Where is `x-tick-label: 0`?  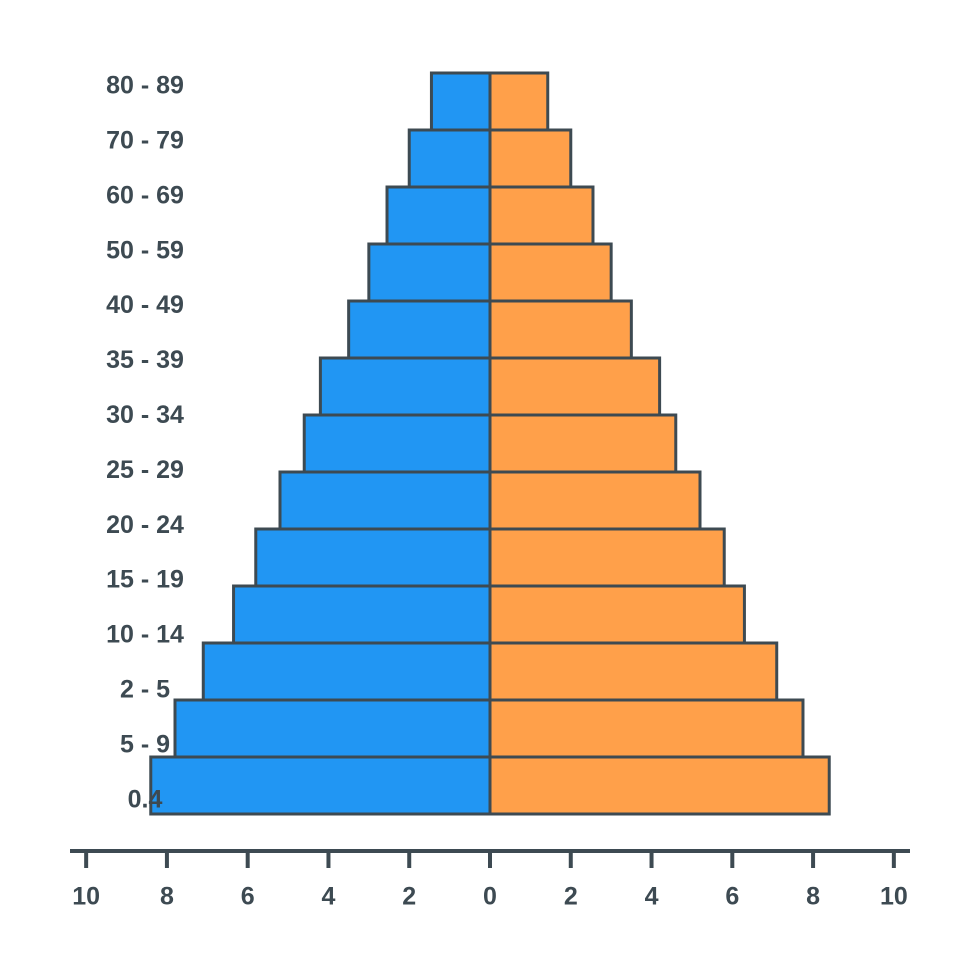
x-tick-label: 0 is located at coordinates (490, 897).